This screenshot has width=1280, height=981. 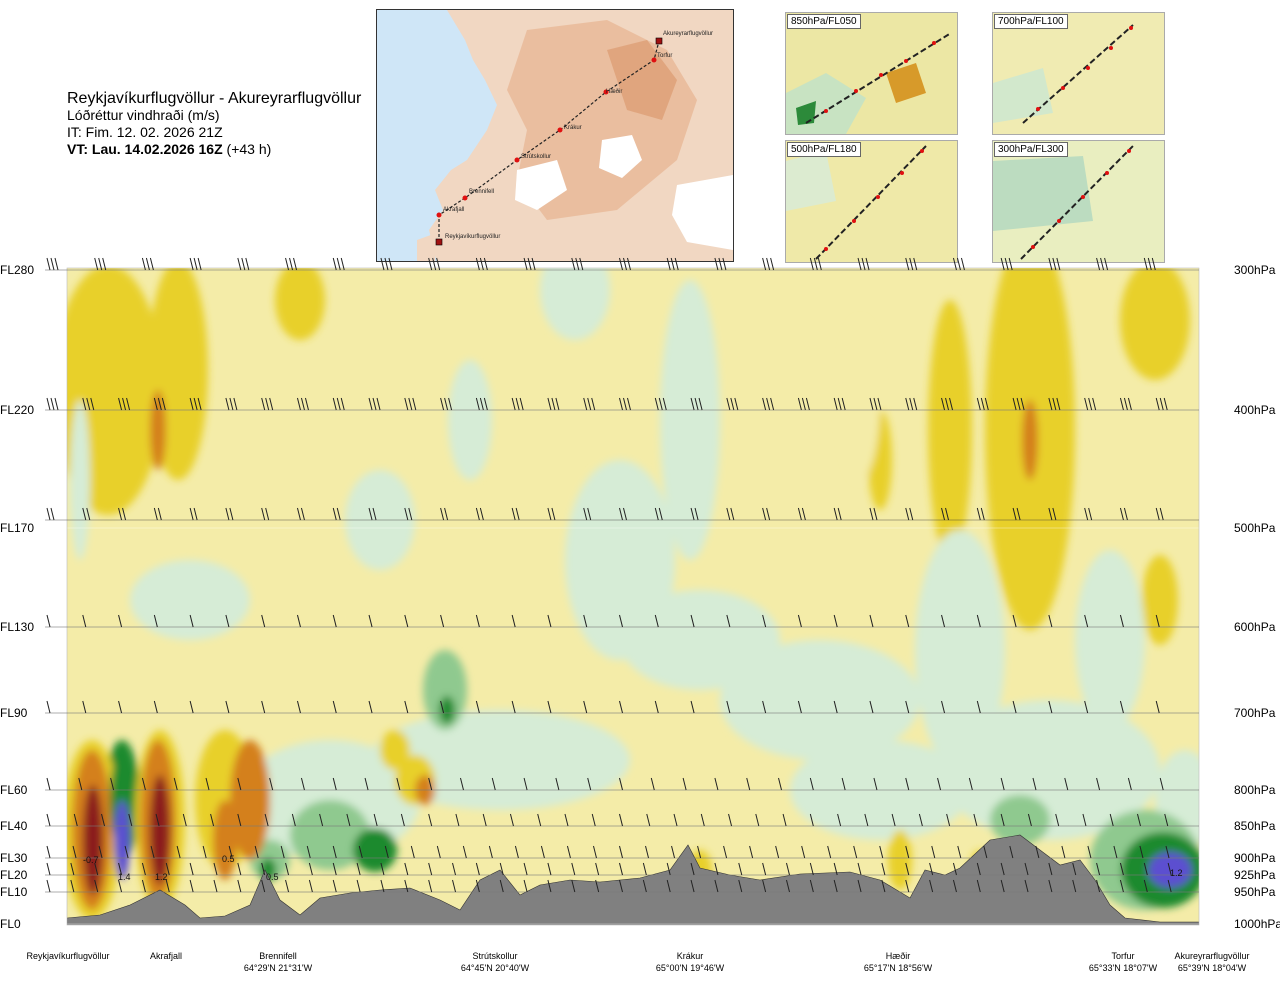 I want to click on location-label: Reykjavíkurflugvöllur, so click(x=68, y=956).